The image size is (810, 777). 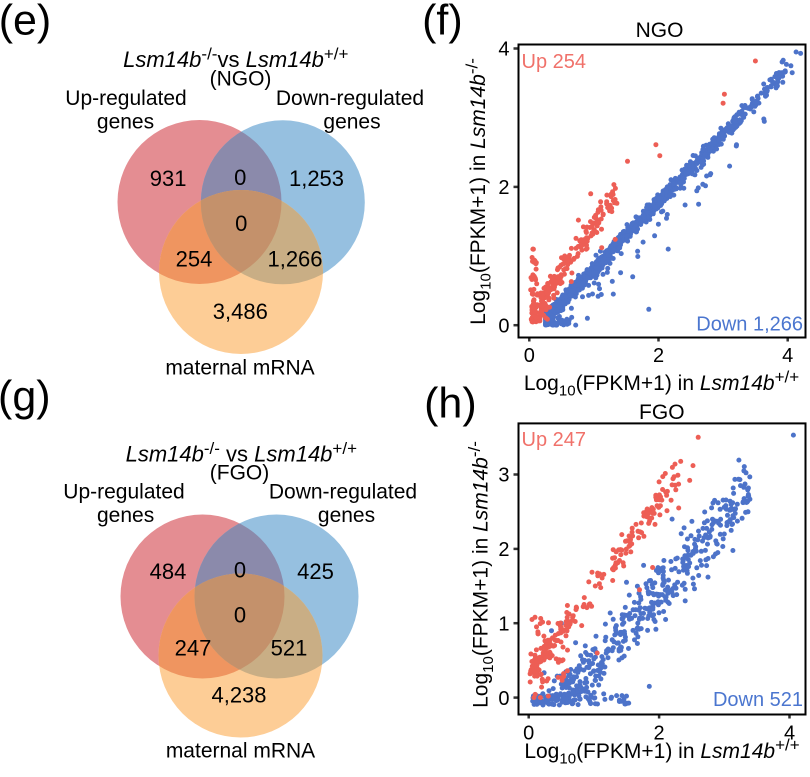 What do you see at coordinates (450, 403) in the screenshot?
I see `svg-text: (h)` at bounding box center [450, 403].